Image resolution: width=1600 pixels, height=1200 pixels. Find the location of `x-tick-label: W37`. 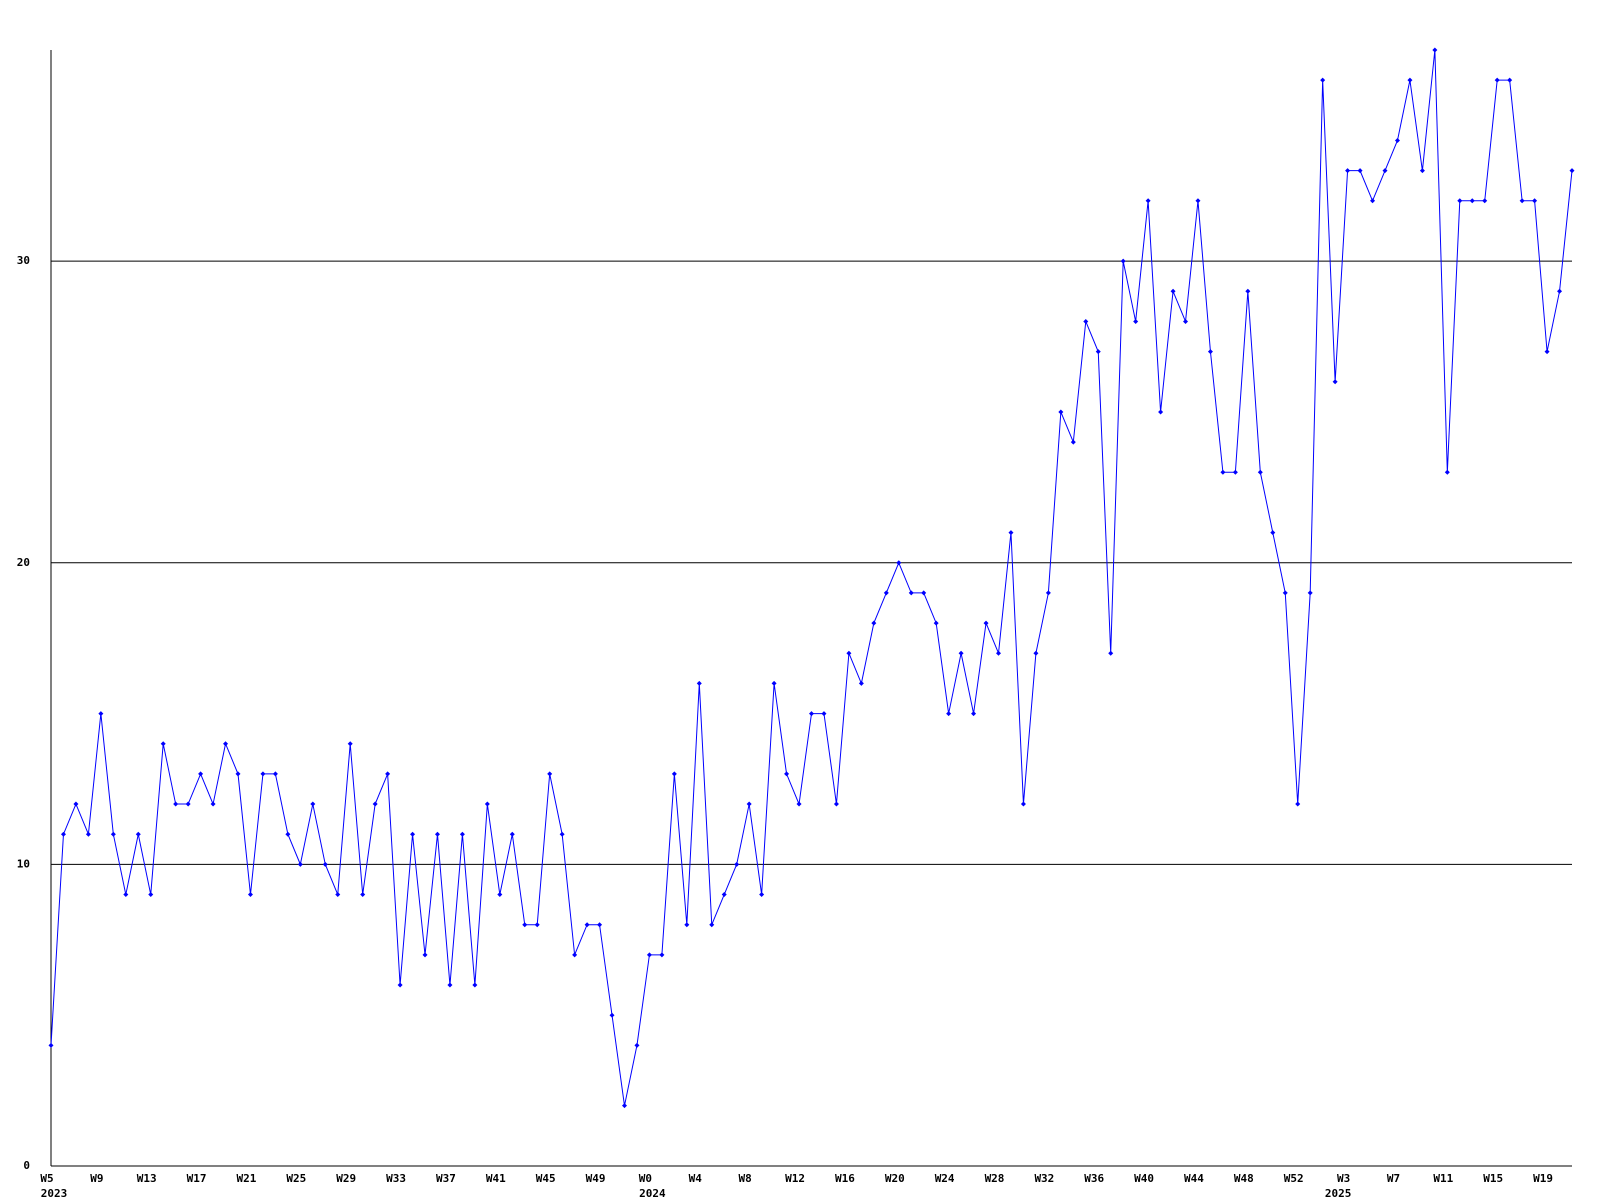

x-tick-label: W37 is located at coordinates (446, 1178).